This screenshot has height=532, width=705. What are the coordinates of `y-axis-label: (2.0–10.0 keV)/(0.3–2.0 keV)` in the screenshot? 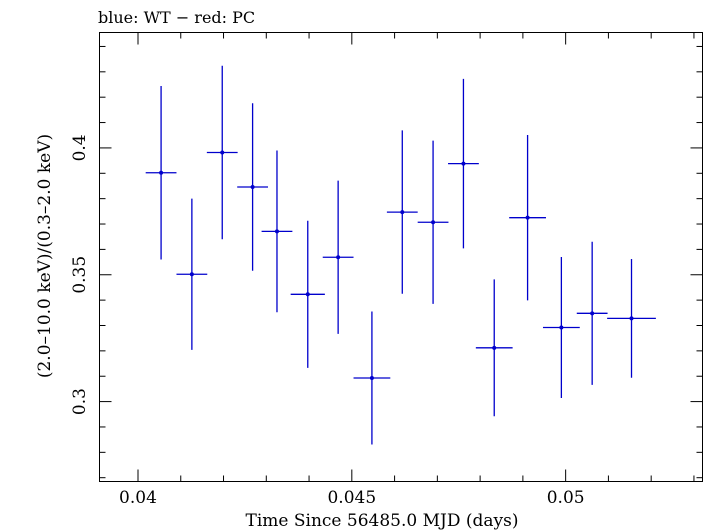 It's located at (45, 256).